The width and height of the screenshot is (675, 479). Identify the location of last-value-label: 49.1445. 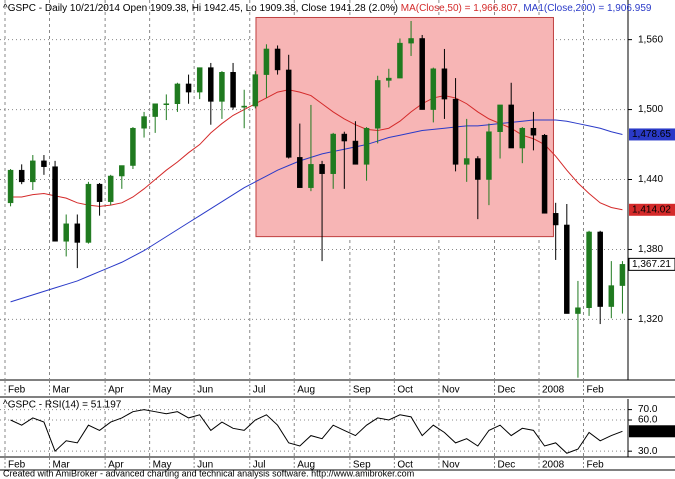
(650, 431).